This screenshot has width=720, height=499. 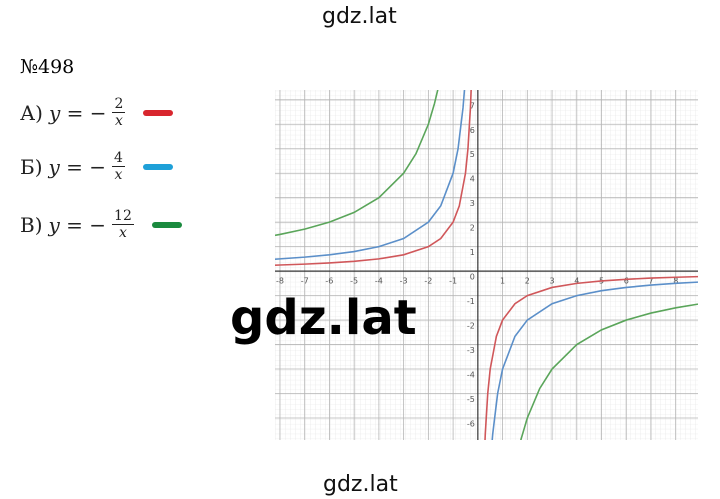 I want to click on formula: А) y = −2 x, so click(x=97, y=112).